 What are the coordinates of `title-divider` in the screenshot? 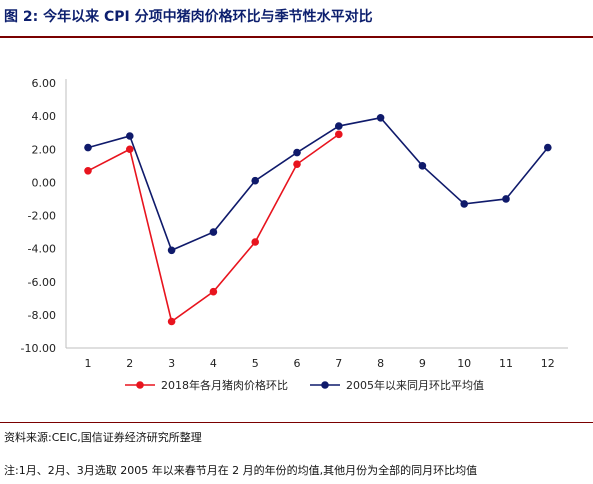 It's located at (296, 37).